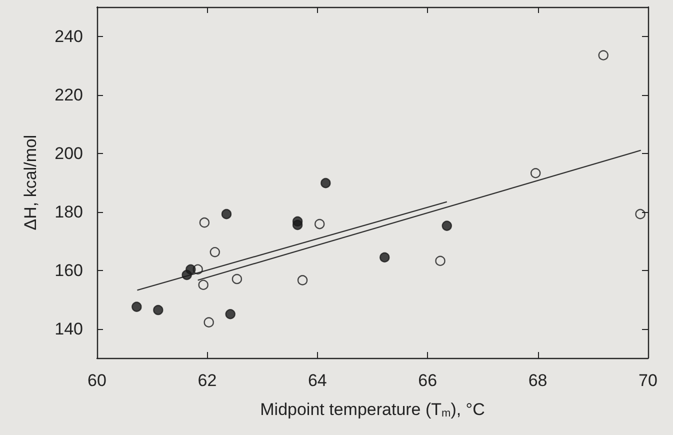  Describe the element at coordinates (68, 153) in the screenshot. I see `y-tick-label: 200` at that location.